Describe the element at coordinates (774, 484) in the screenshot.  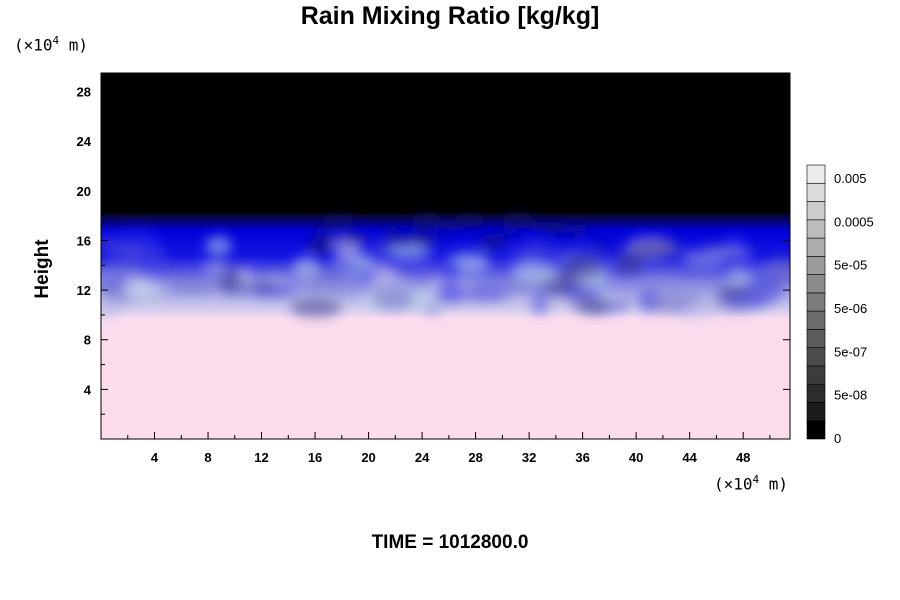
I see `x-unit-suffix: m)` at that location.